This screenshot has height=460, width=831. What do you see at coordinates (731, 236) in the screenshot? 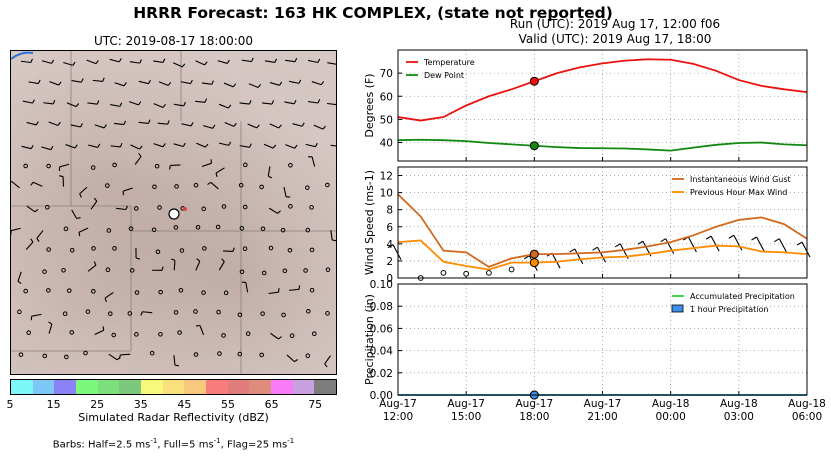
I see `timeseries-barb-tick` at bounding box center [731, 236].